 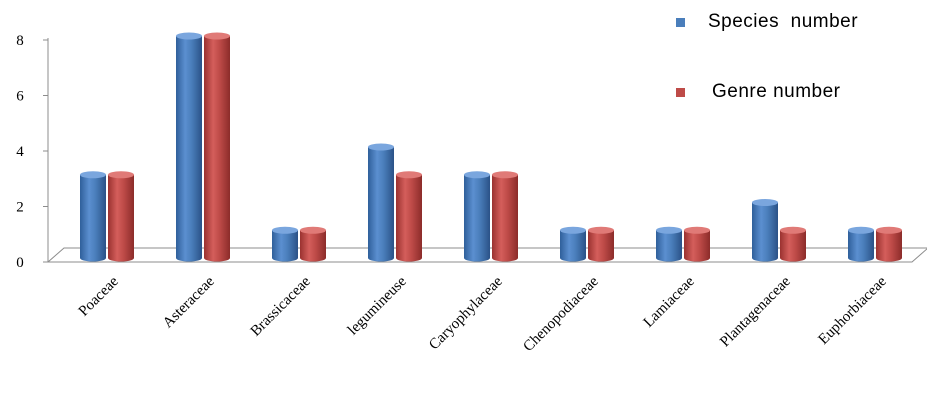 What do you see at coordinates (783, 21) in the screenshot?
I see `legend-label: Species number` at bounding box center [783, 21].